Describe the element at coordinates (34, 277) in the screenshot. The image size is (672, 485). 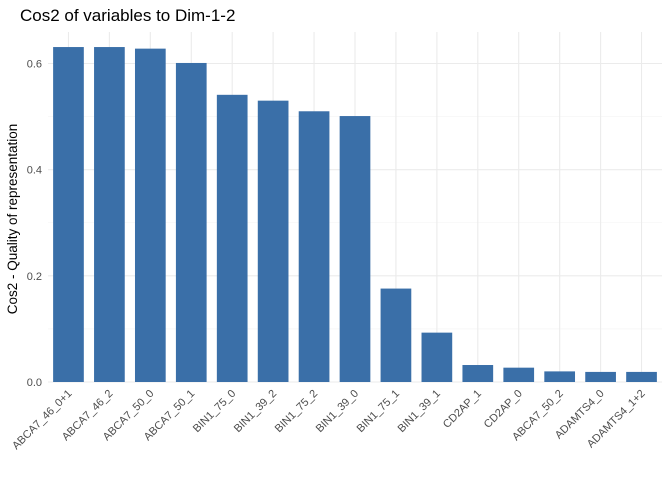
I see `y-tick-label: 0.2` at that location.